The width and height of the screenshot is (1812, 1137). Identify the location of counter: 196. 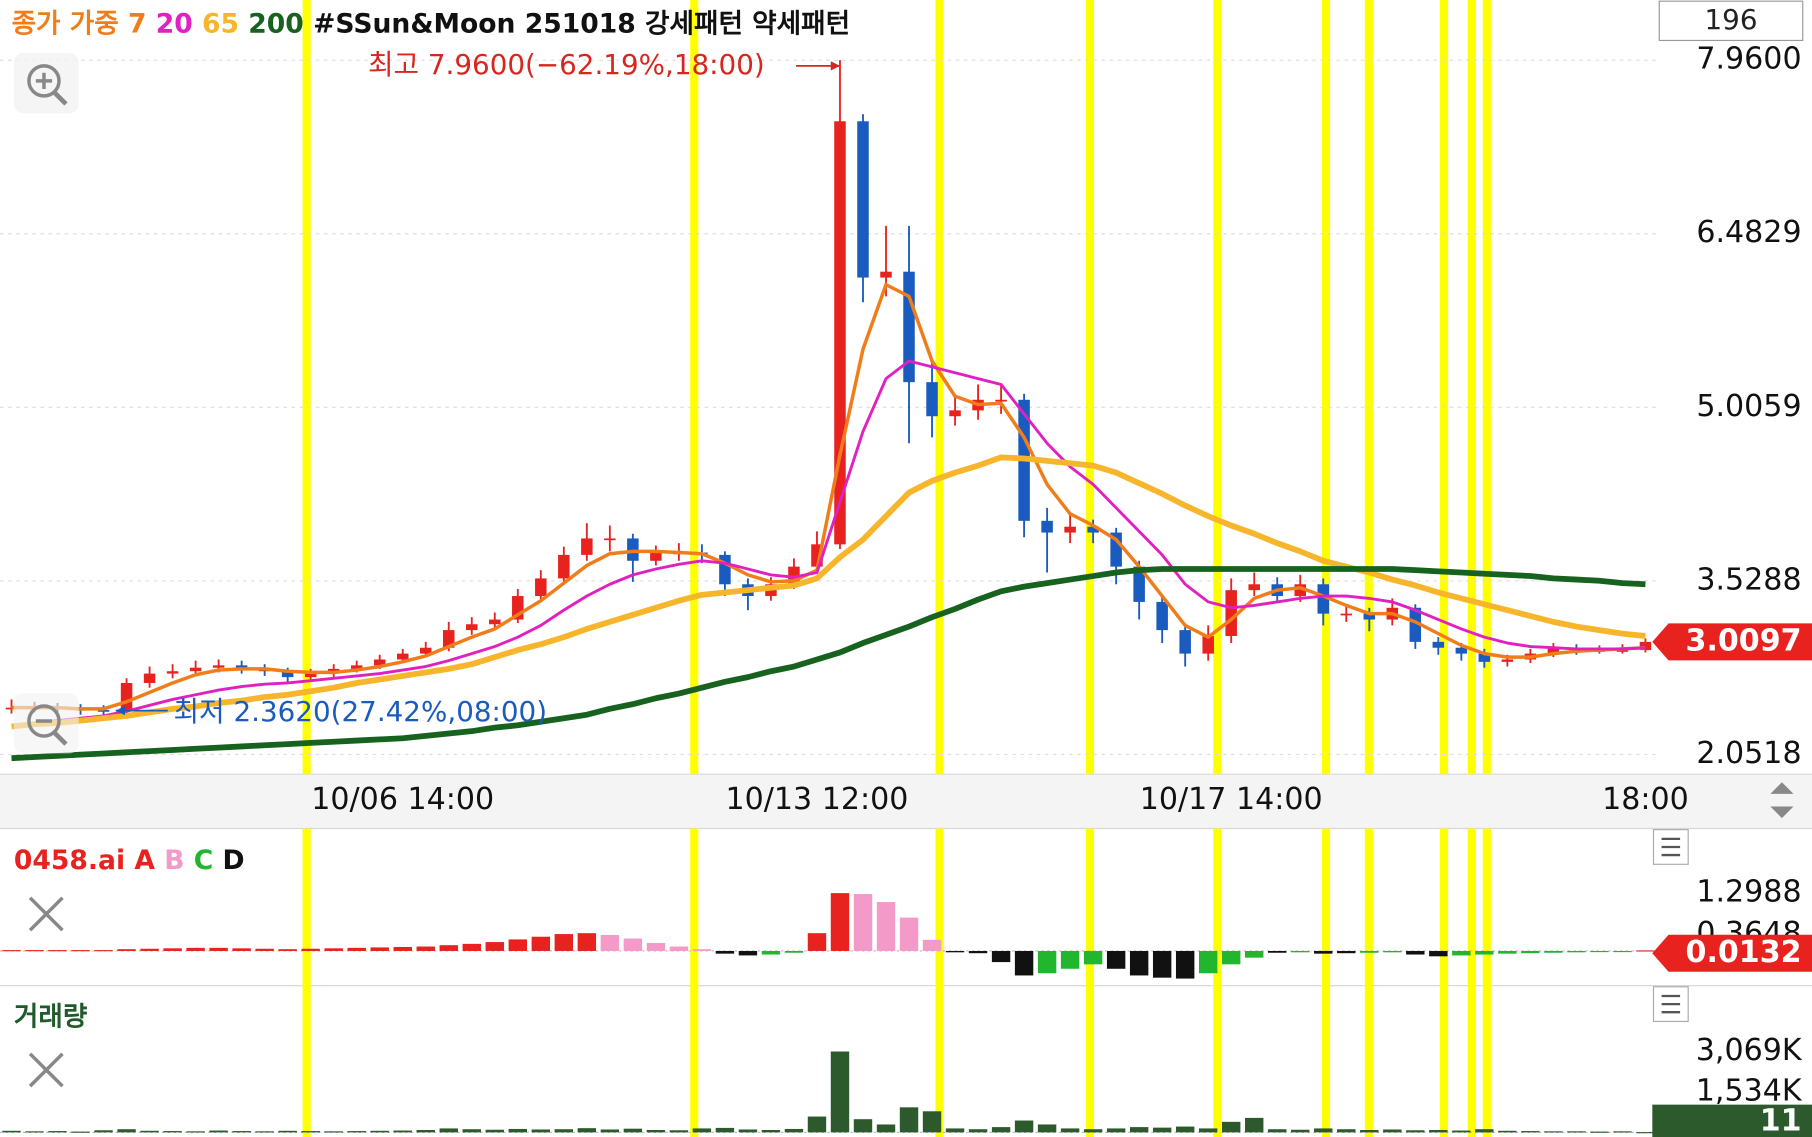
(1731, 19).